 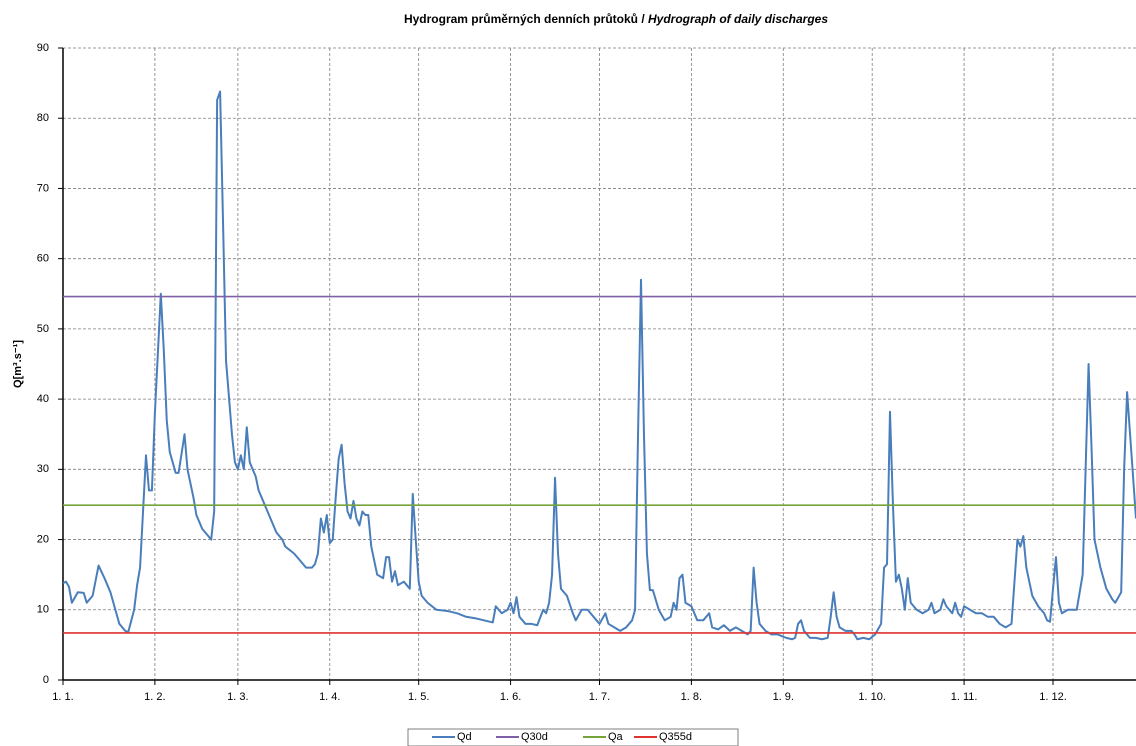 What do you see at coordinates (43, 469) in the screenshot?
I see `y-tick-label: 30` at bounding box center [43, 469].